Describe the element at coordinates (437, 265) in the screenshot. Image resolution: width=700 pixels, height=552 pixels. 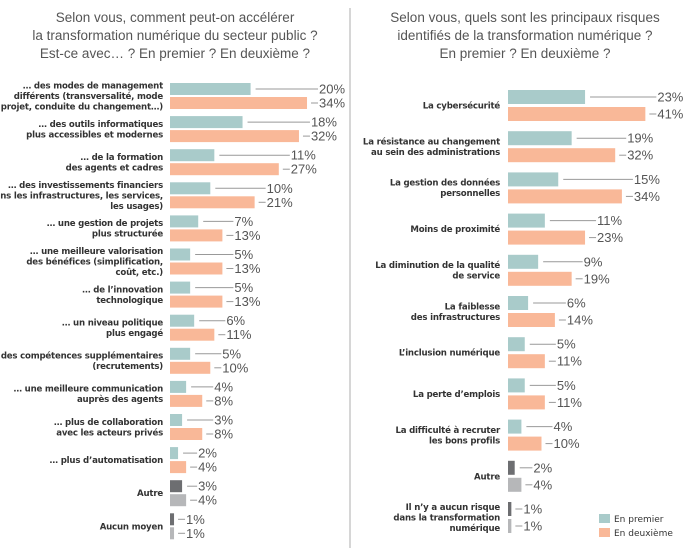
I see `category-label: La diminution de la qualité` at that location.